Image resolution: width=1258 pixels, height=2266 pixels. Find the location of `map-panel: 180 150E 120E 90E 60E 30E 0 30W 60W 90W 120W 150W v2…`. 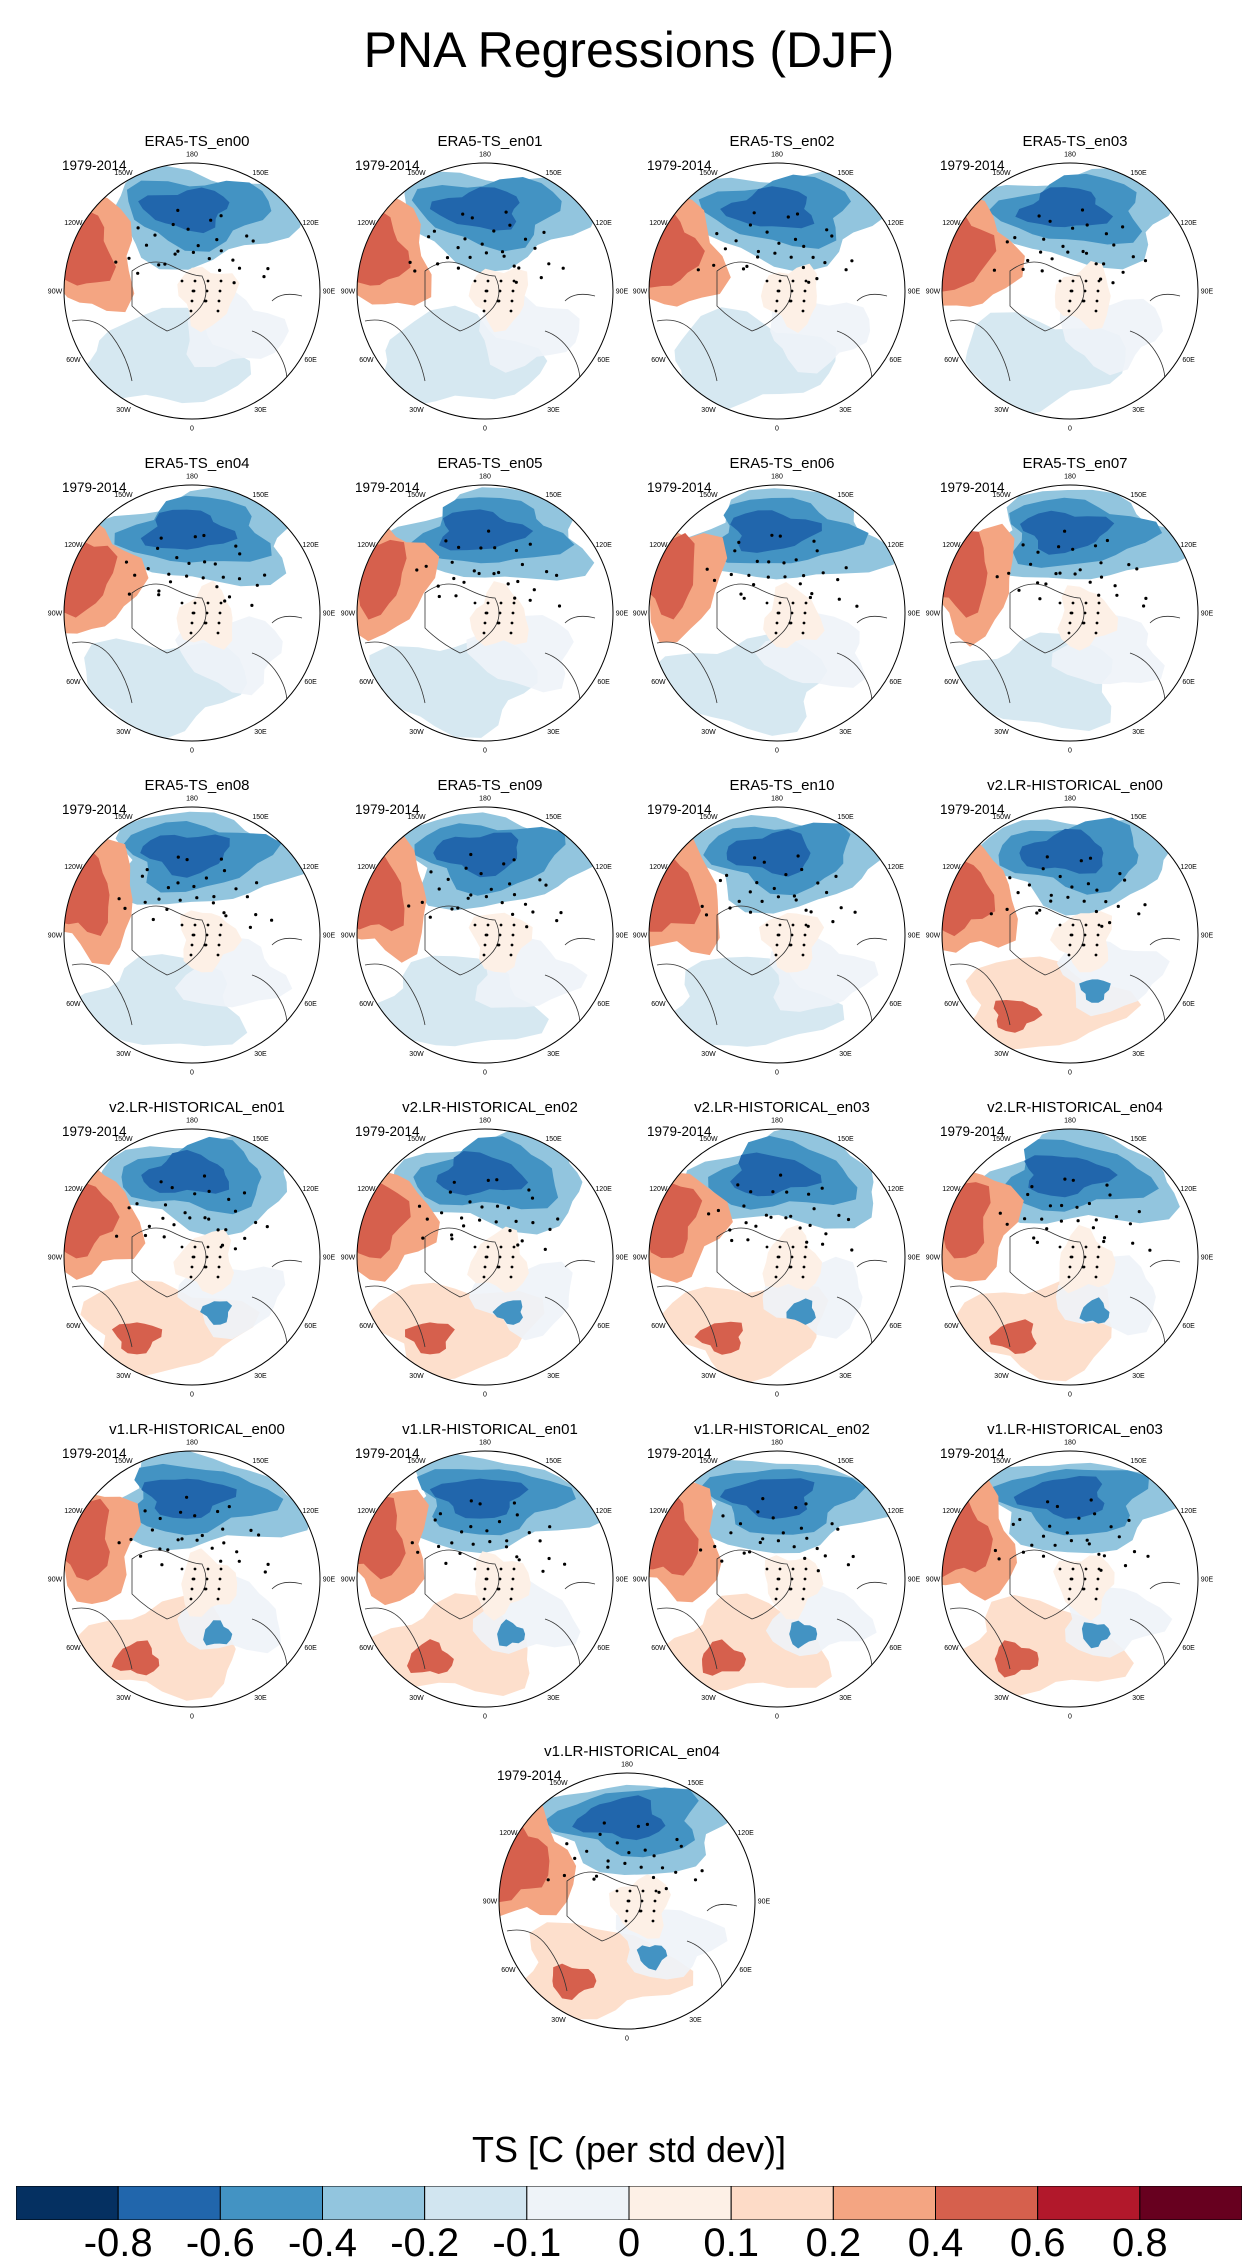

map-panel: 180 150E 120E 90E 60E 30E 0 30W 60W 90W 120W 150W v2… is located at coordinates (1070, 1249).